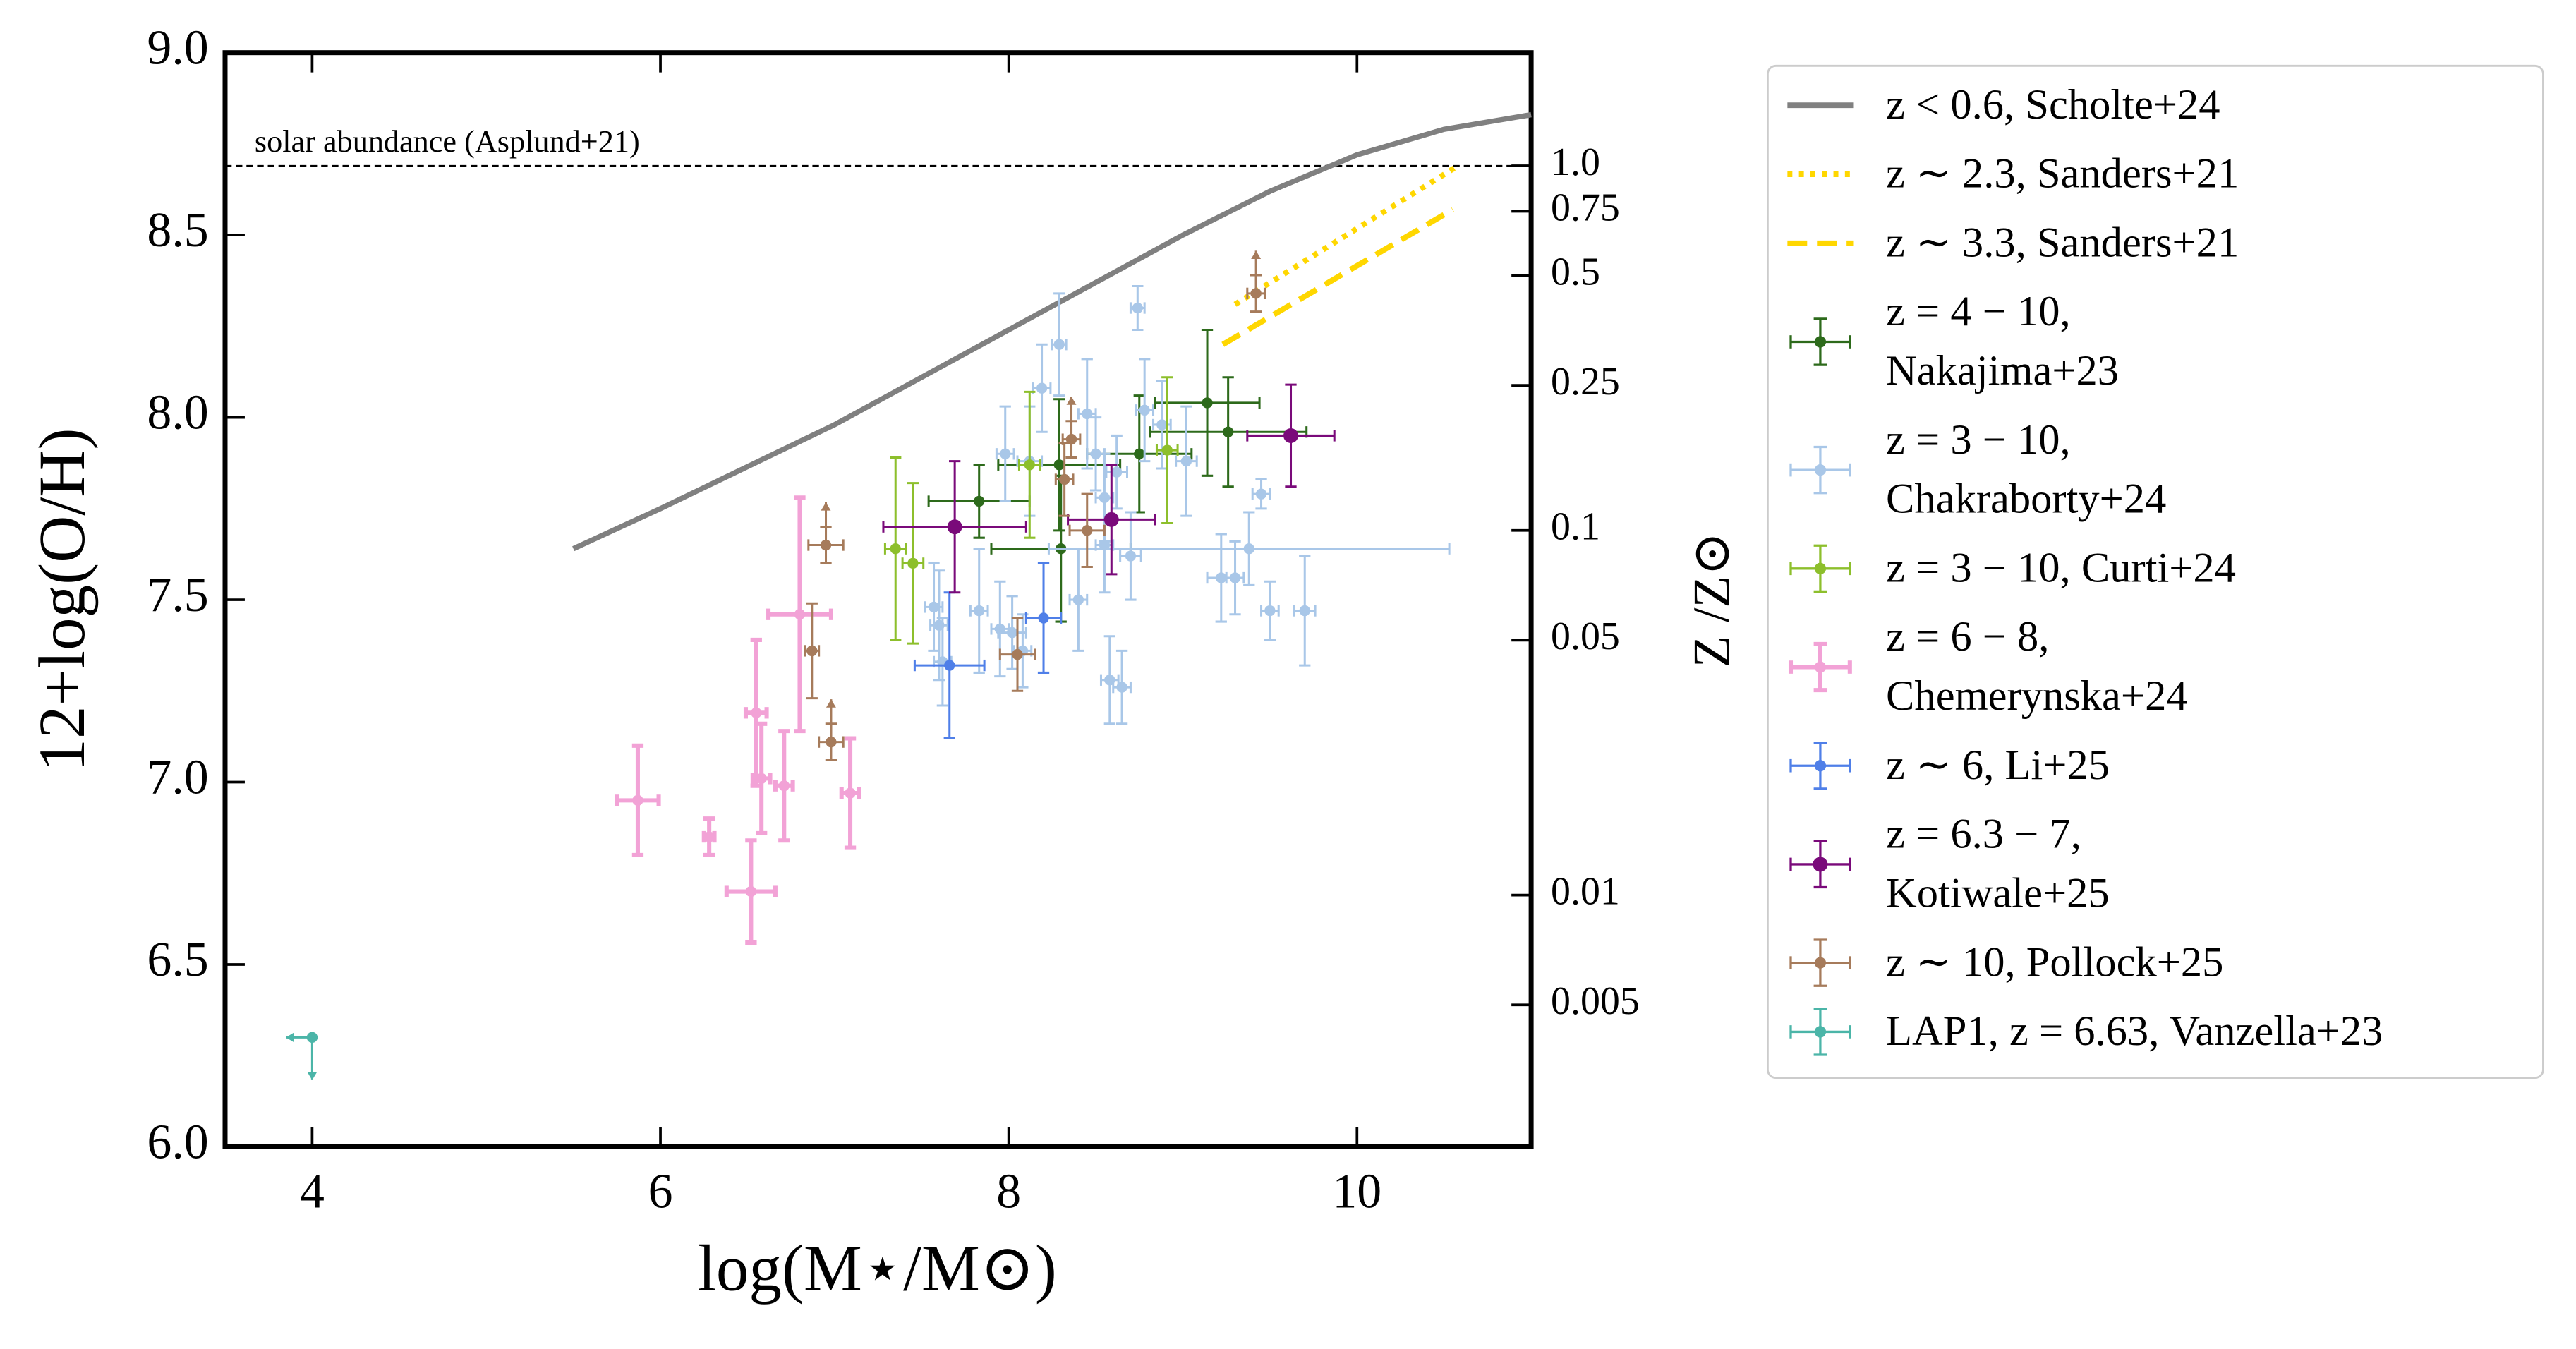 Image resolution: width=2576 pixels, height=1349 pixels. I want to click on y-tick-label: 9.0, so click(177, 48).